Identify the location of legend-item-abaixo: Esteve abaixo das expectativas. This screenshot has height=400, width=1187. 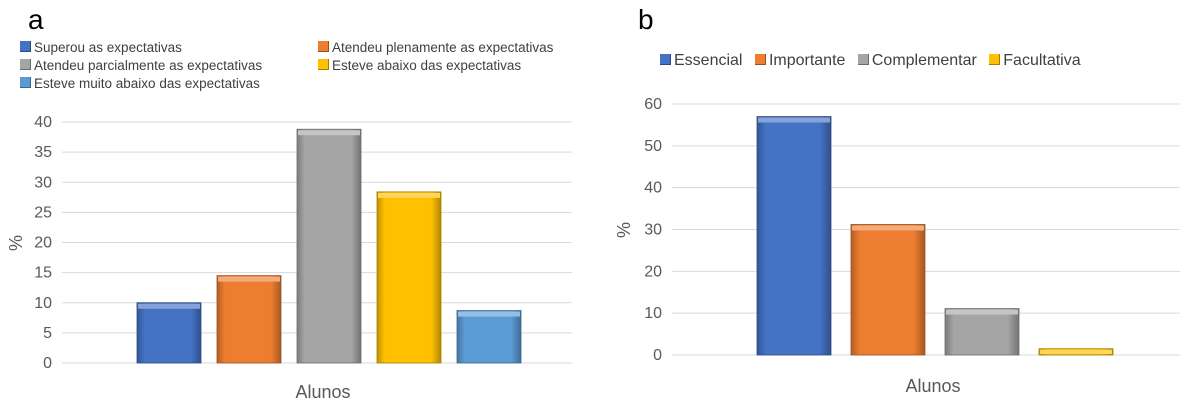
(419, 66).